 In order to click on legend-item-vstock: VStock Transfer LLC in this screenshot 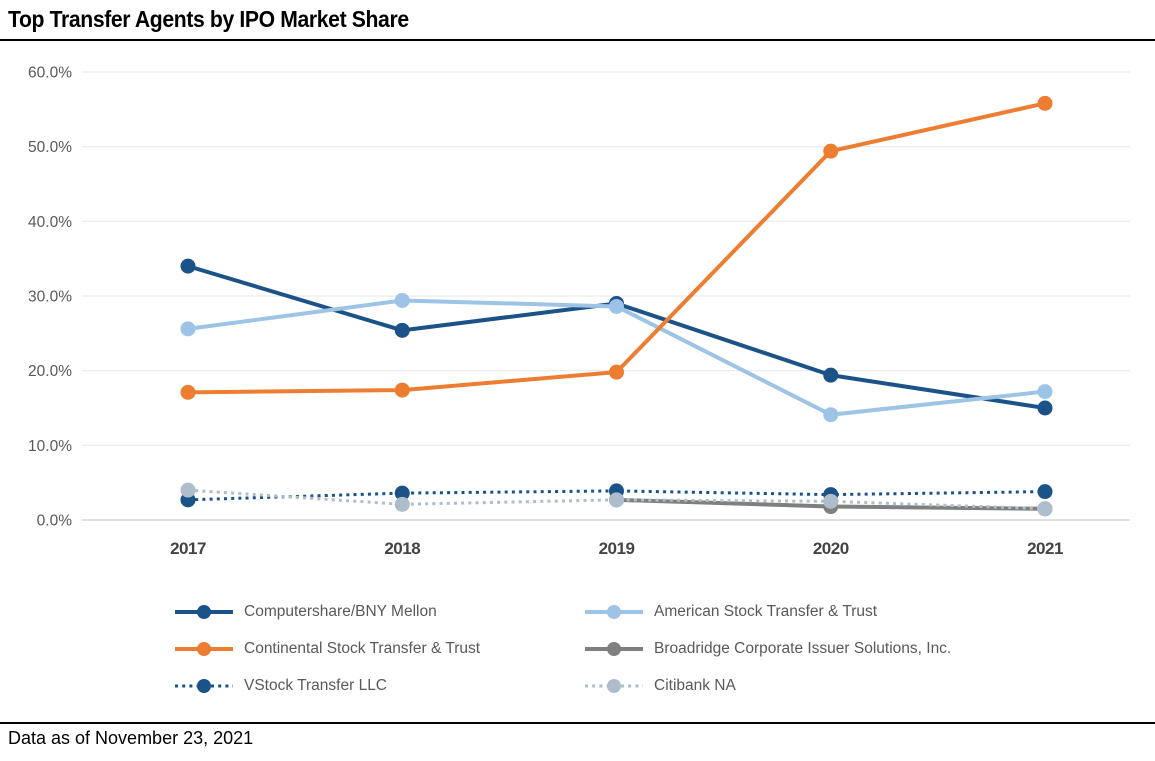, I will do `click(380, 686)`.